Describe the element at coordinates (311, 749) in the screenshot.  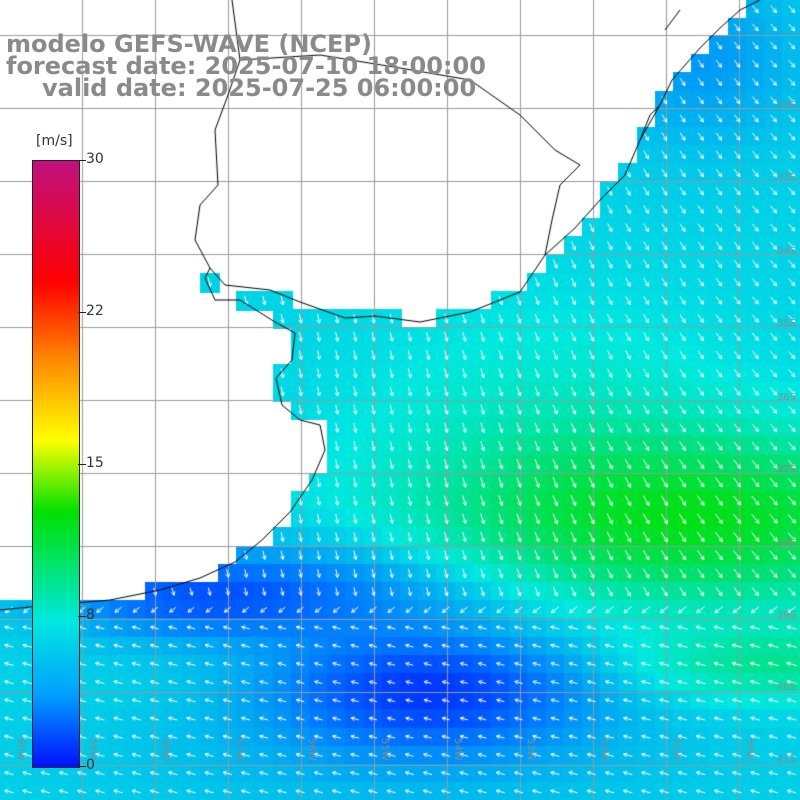
I see `longitude-label: 56W` at that location.